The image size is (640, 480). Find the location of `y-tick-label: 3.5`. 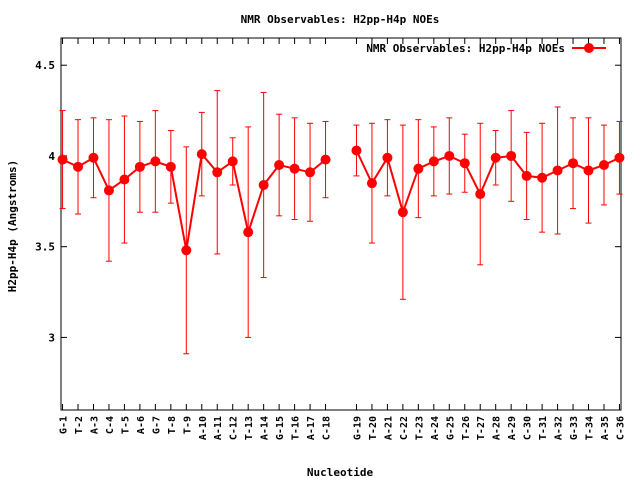

y-tick-label: 3.5 is located at coordinates (45, 247).